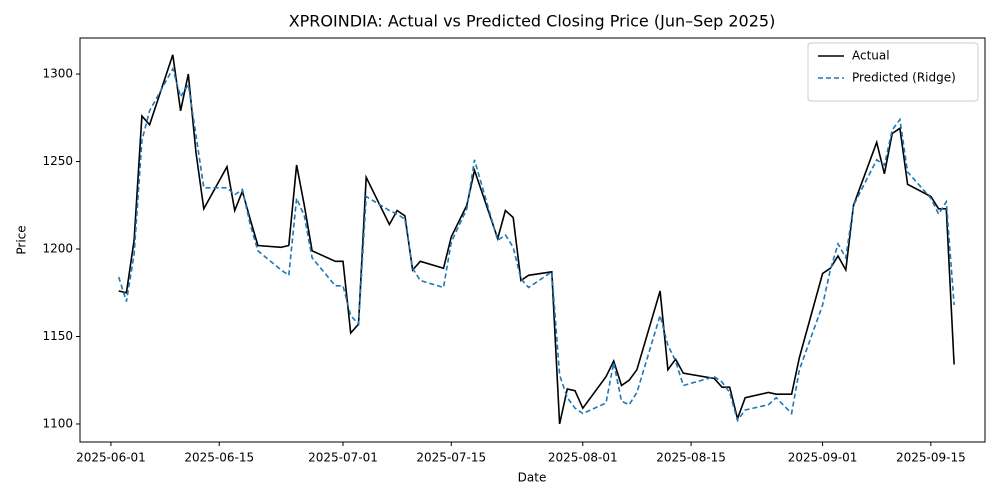  What do you see at coordinates (451, 458) in the screenshot?
I see `x-tick-label: 2025-07-15` at bounding box center [451, 458].